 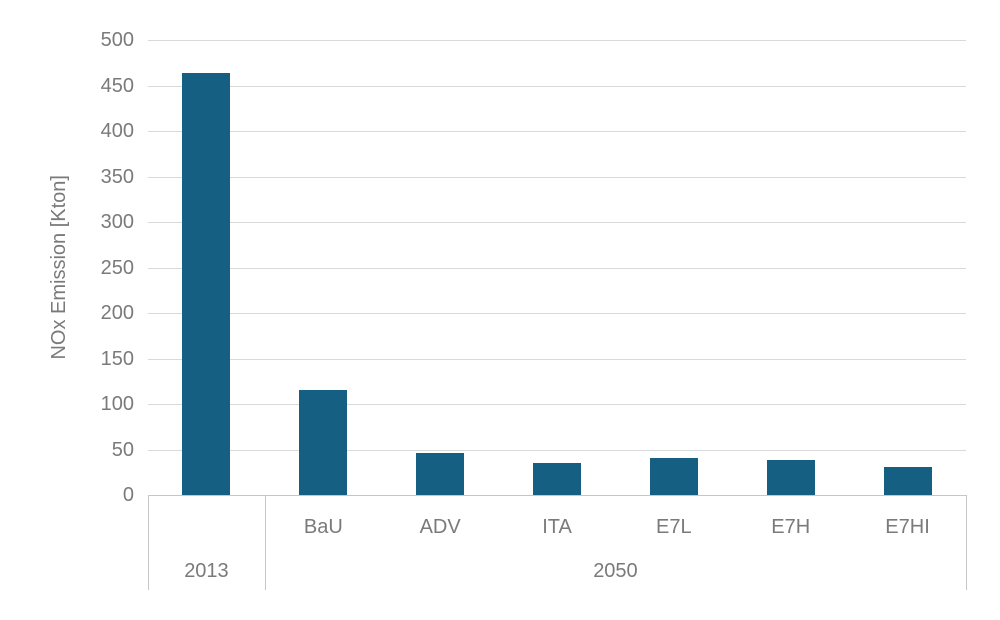 I want to click on x-category-label-ita: ITA, so click(x=557, y=527).